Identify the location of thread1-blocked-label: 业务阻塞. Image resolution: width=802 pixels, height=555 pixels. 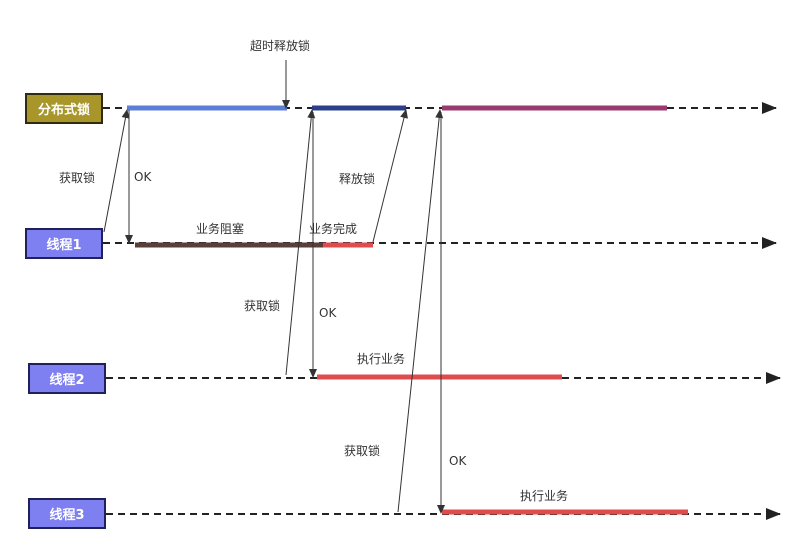
(220, 229).